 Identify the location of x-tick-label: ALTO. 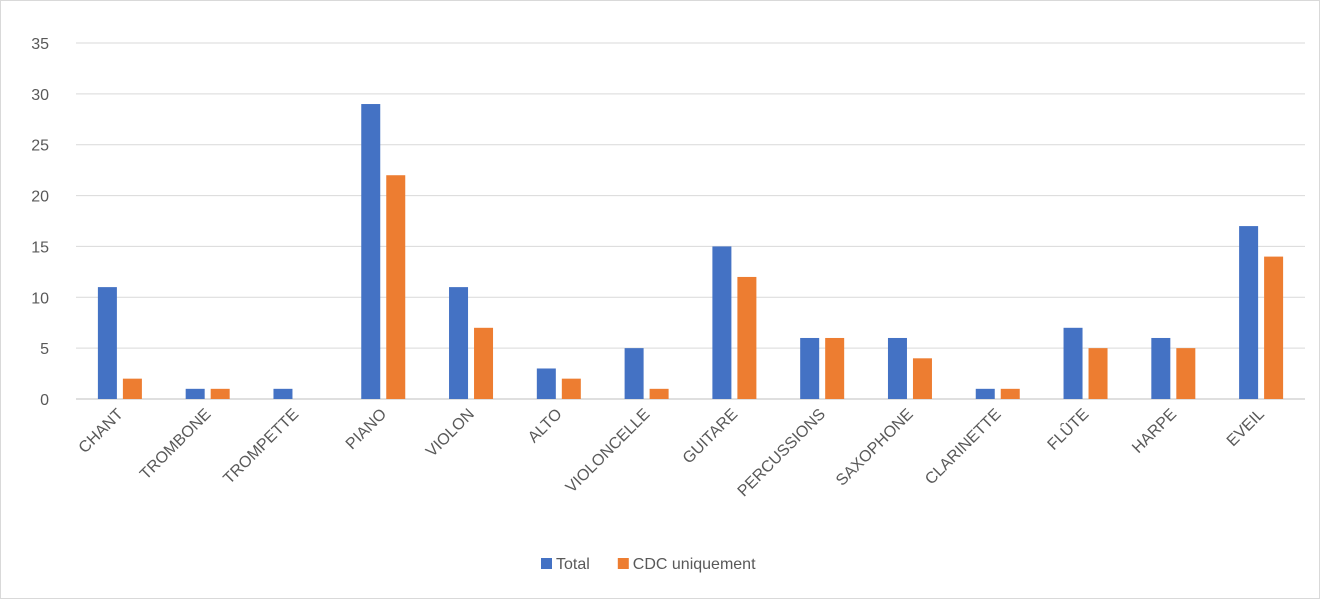
(545, 426).